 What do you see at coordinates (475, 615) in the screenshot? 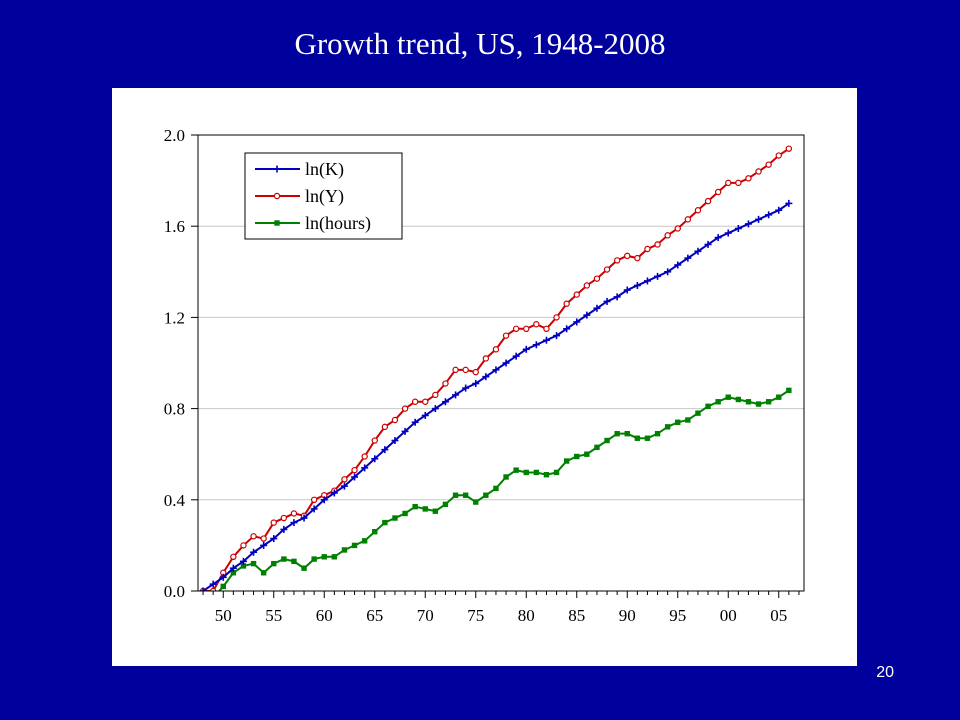
I see `x-tick-label: 75` at bounding box center [475, 615].